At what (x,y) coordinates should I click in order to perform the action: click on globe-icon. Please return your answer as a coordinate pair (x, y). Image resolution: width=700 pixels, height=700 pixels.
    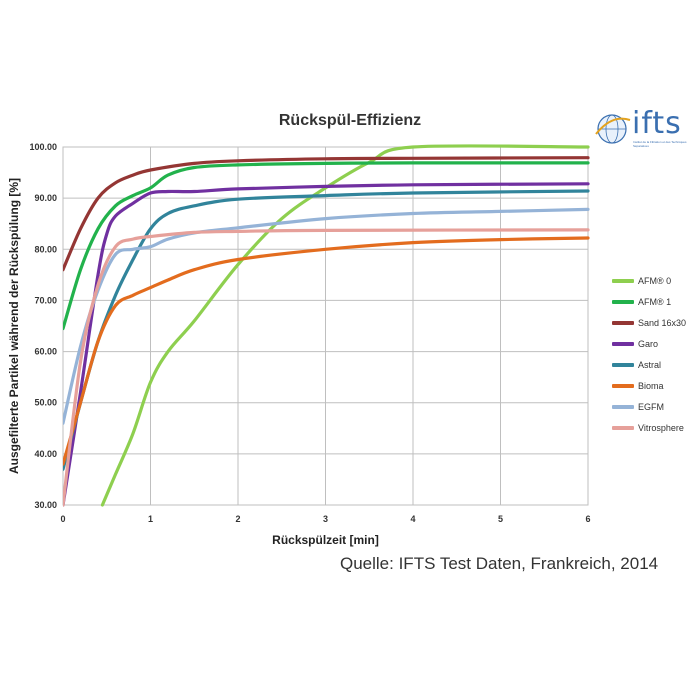
    Looking at the image, I should click on (613, 129).